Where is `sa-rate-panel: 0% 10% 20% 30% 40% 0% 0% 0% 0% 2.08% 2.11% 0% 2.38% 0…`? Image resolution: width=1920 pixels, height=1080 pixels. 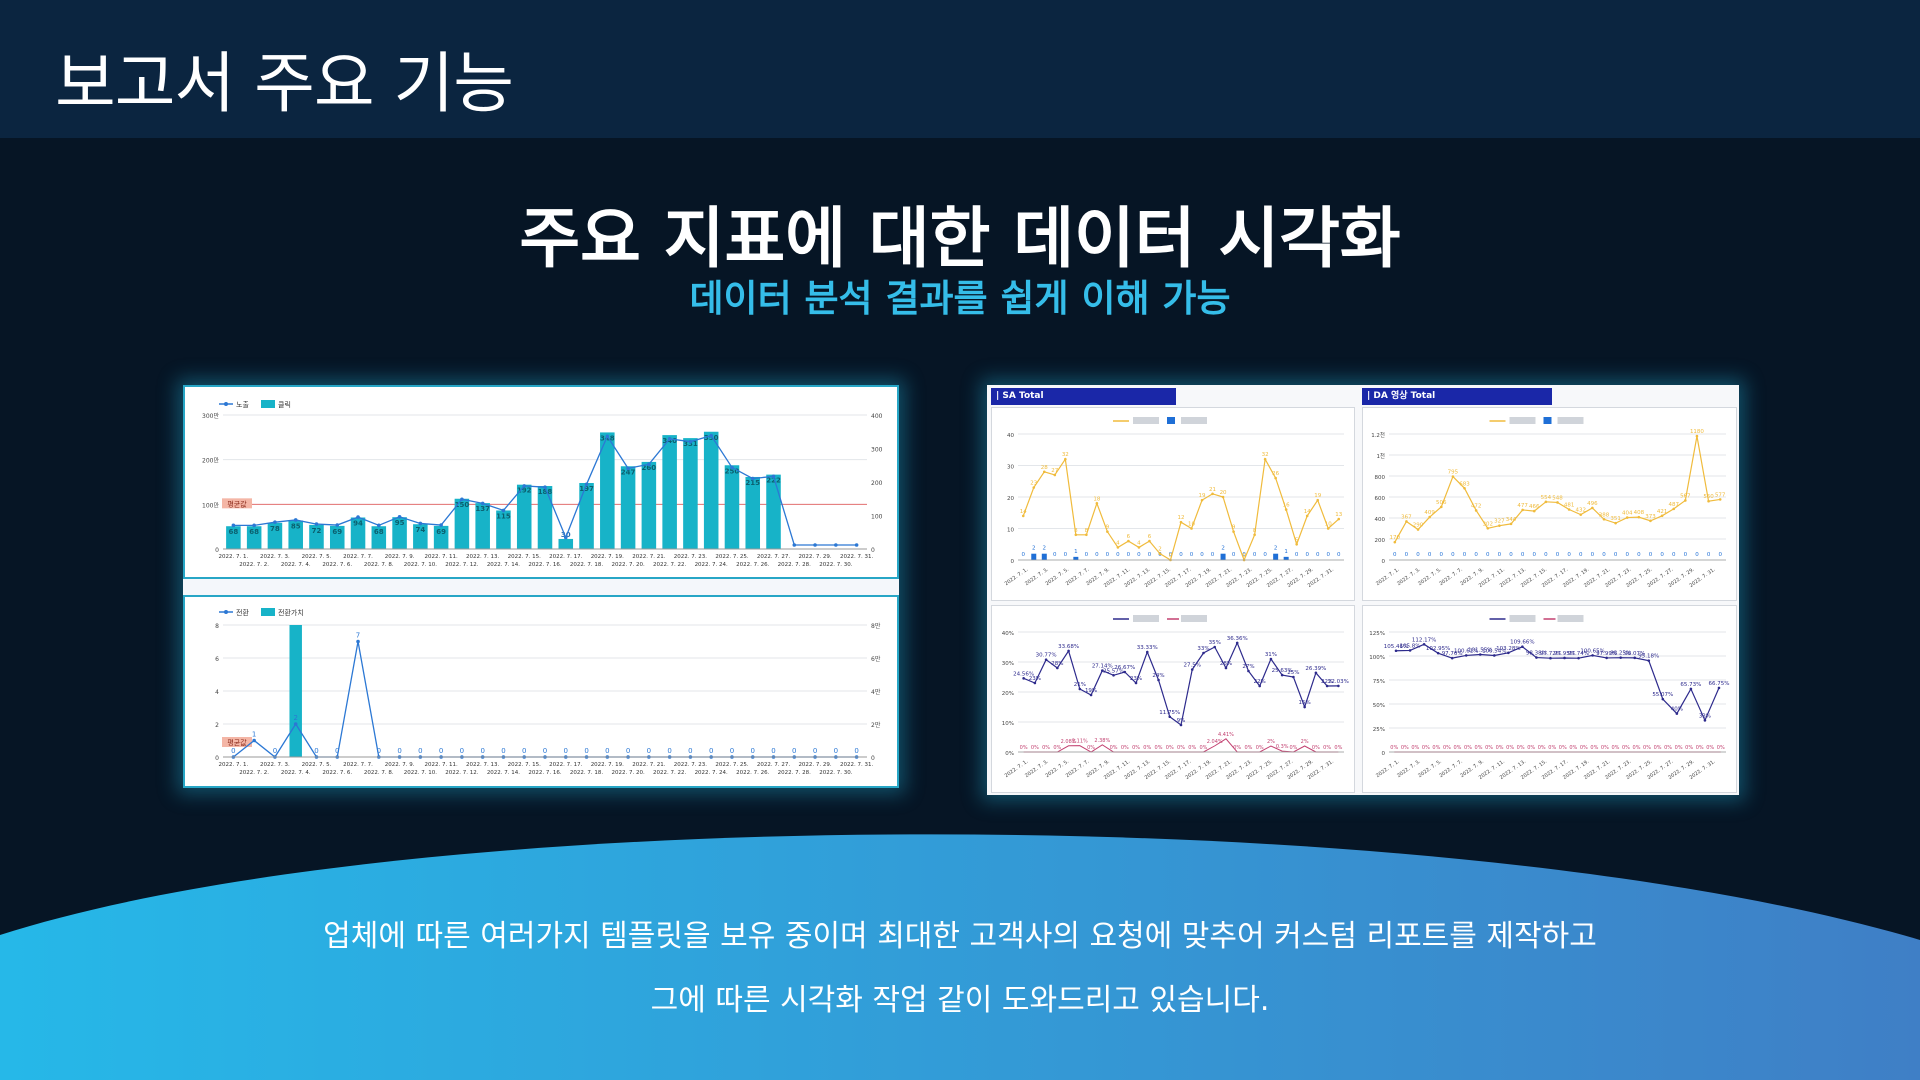
sa-rate-panel: 0% 10% 20% 30% 40% 0% 0% 0% 0% 2.08% 2.11% 0% 2.38% 0… is located at coordinates (1173, 699).